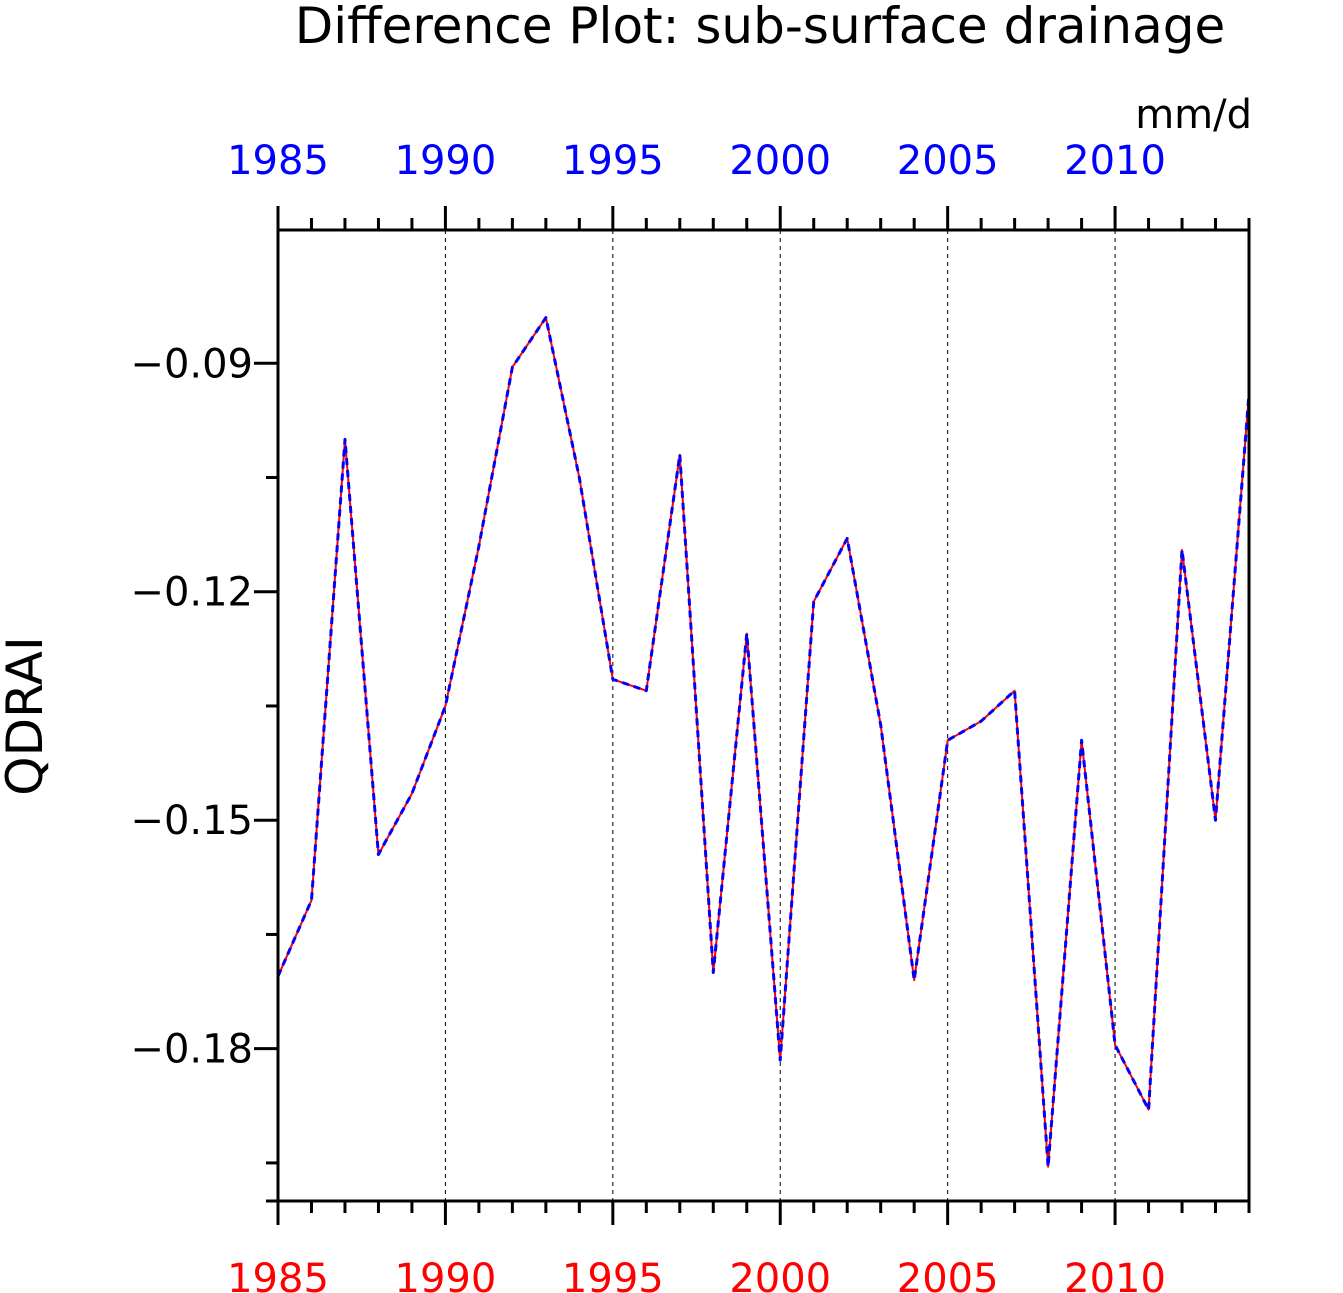  What do you see at coordinates (446, 1274) in the screenshot?
I see `x-tick-label-bottom: 1990` at bounding box center [446, 1274].